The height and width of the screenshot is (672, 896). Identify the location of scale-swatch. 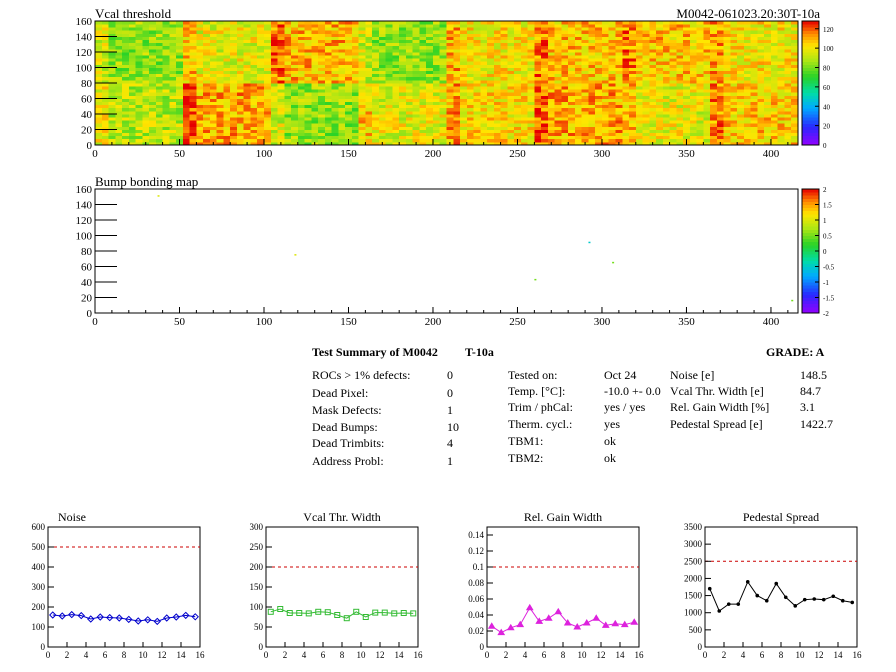
(810, 85).